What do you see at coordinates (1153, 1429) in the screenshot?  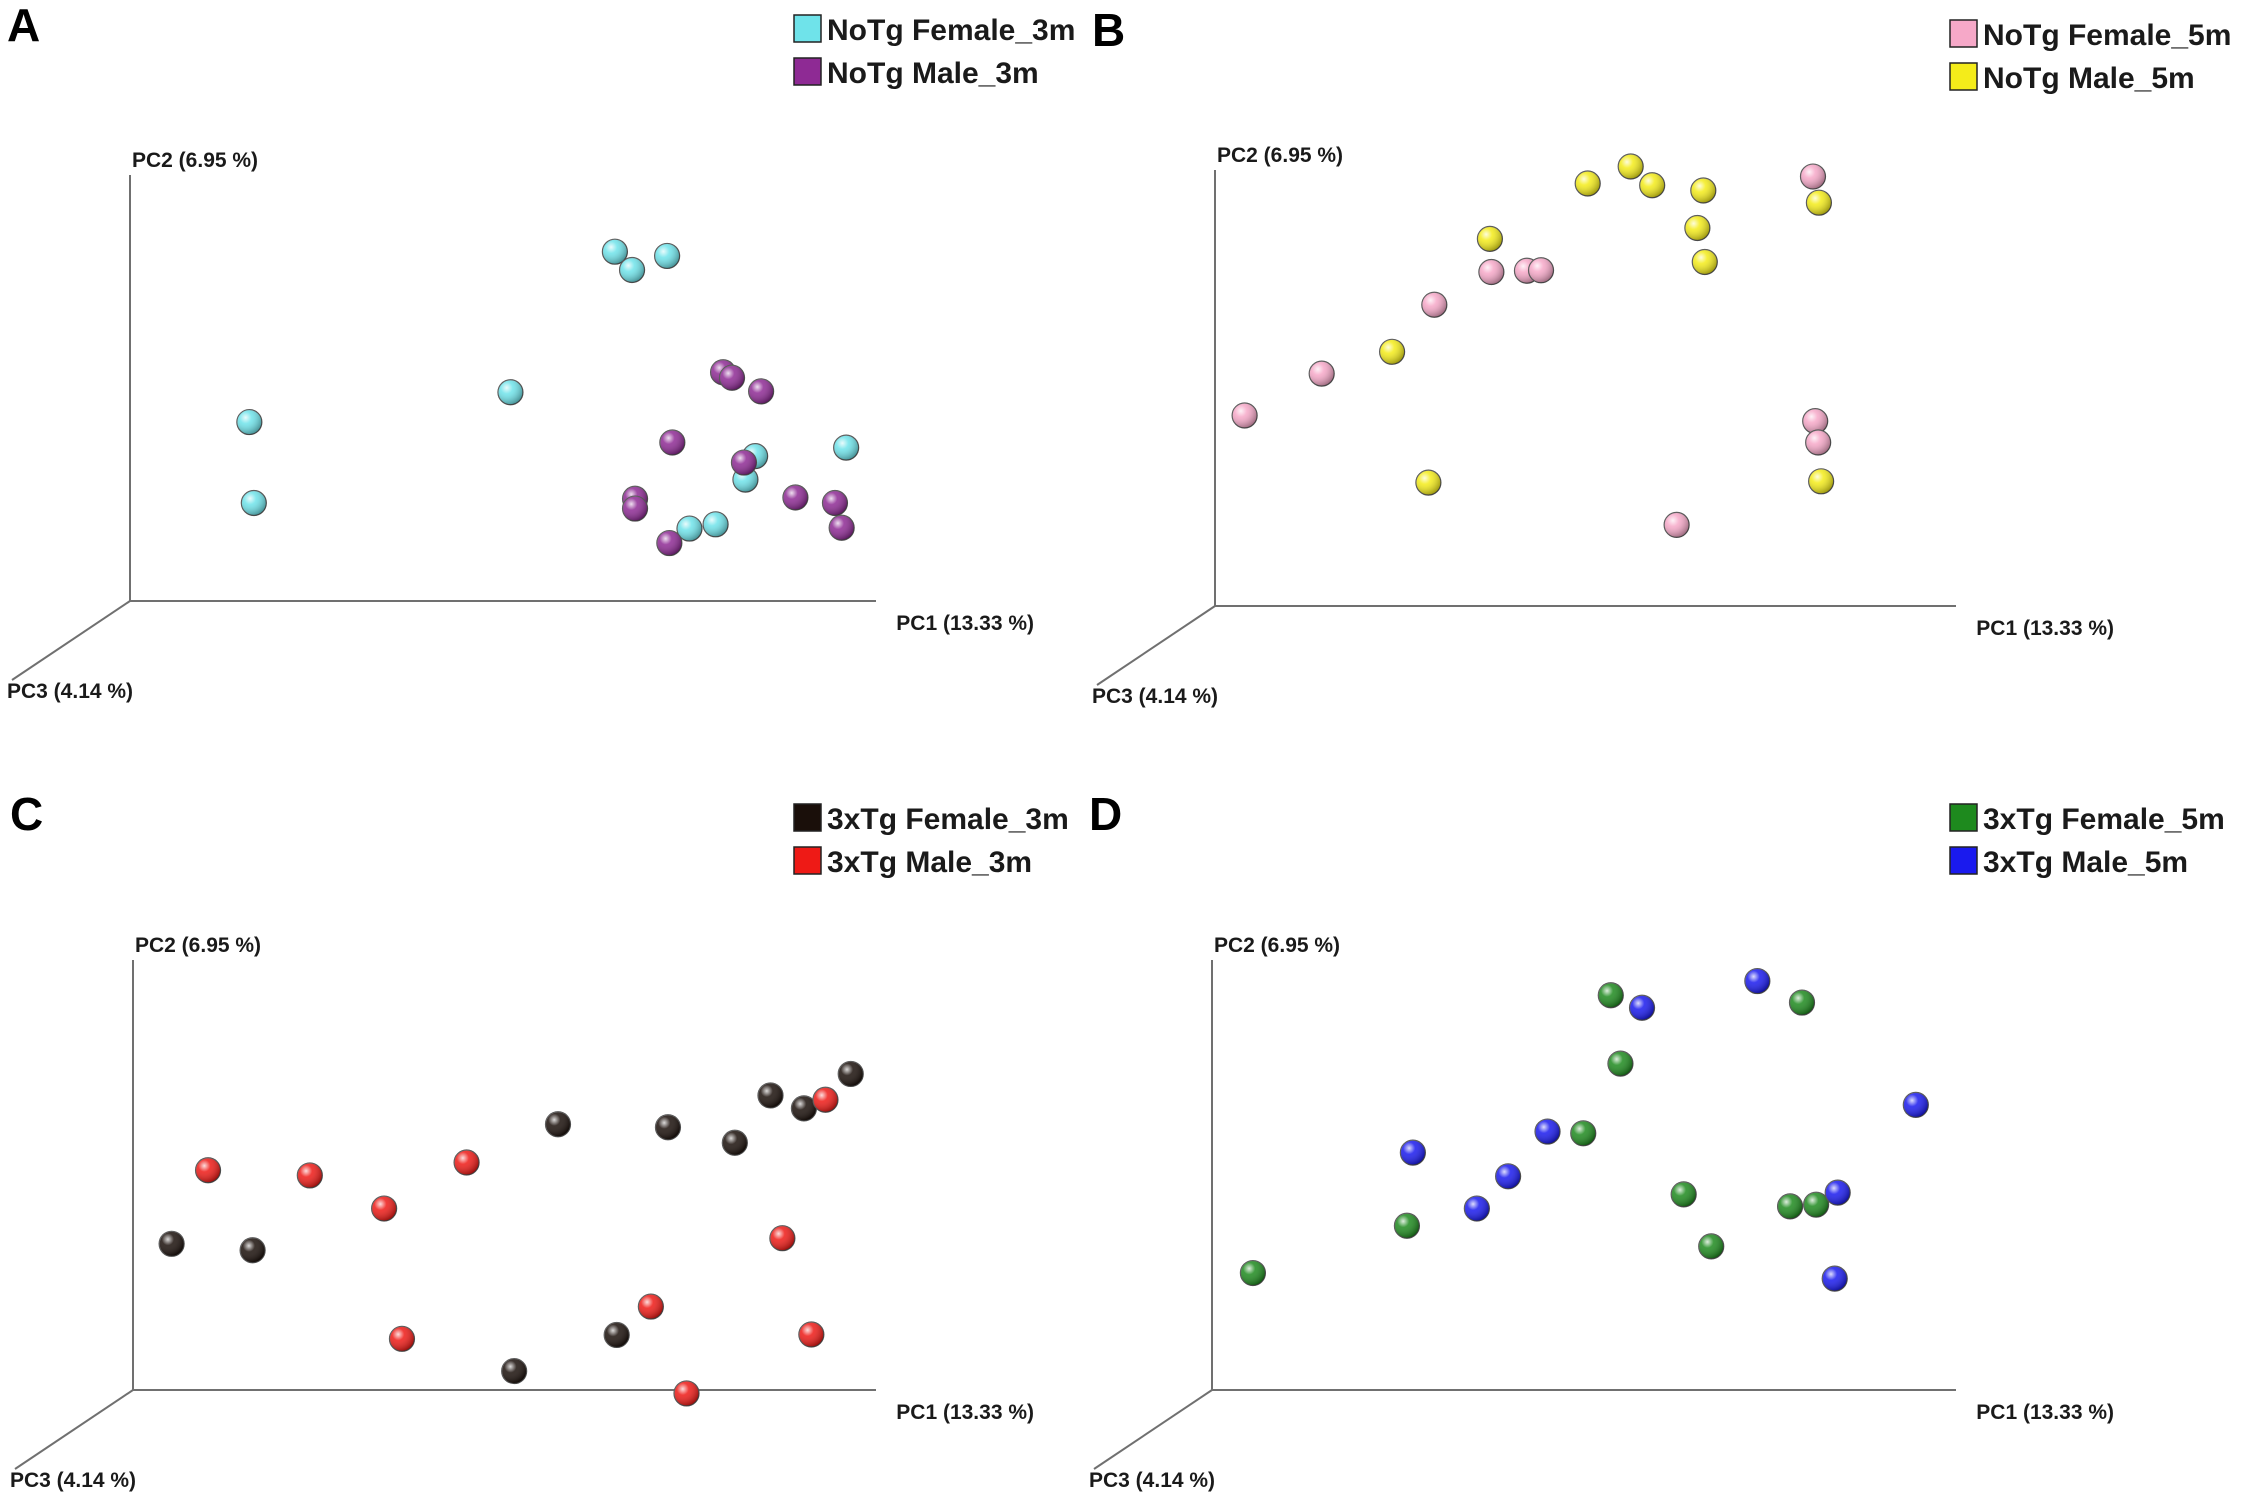 I see `panel-d-pc3-axis` at bounding box center [1153, 1429].